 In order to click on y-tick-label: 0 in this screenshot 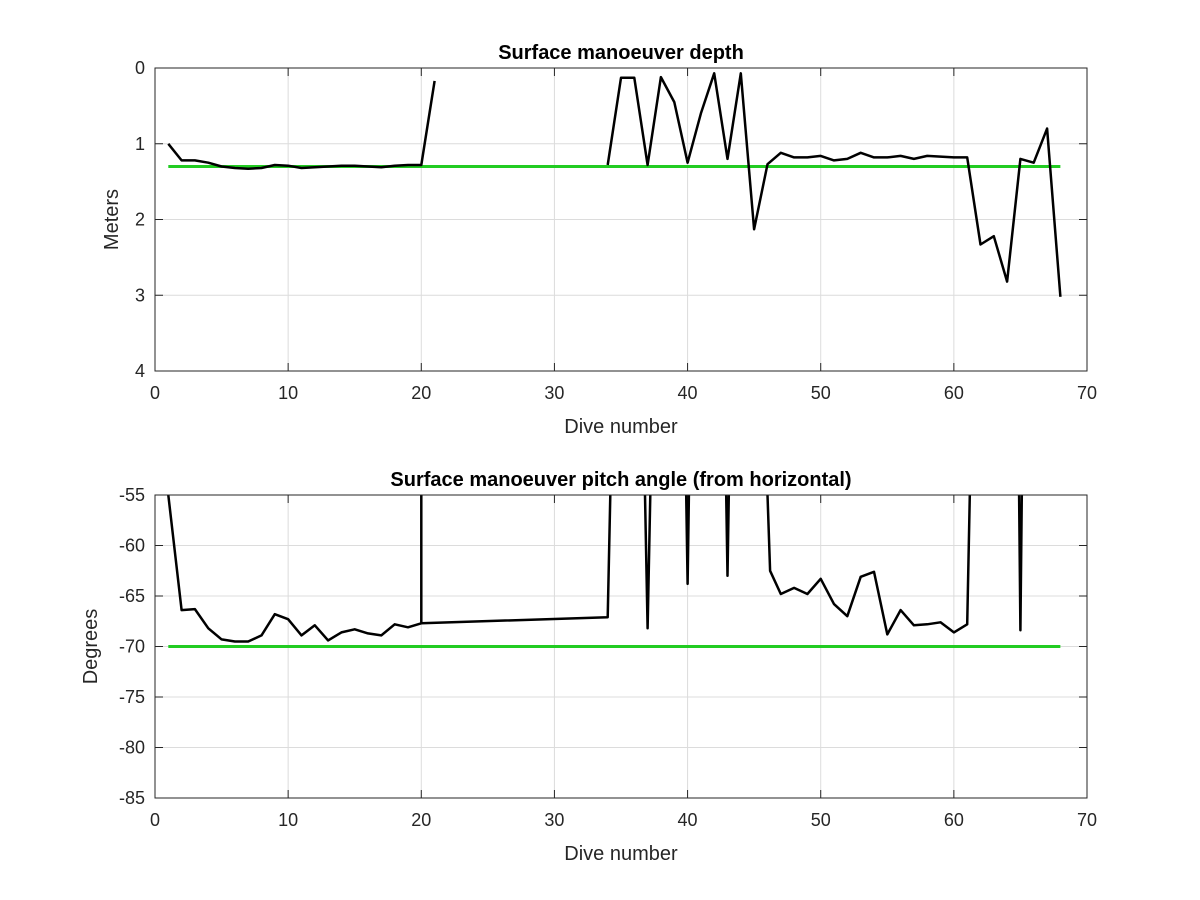, I will do `click(140, 68)`.